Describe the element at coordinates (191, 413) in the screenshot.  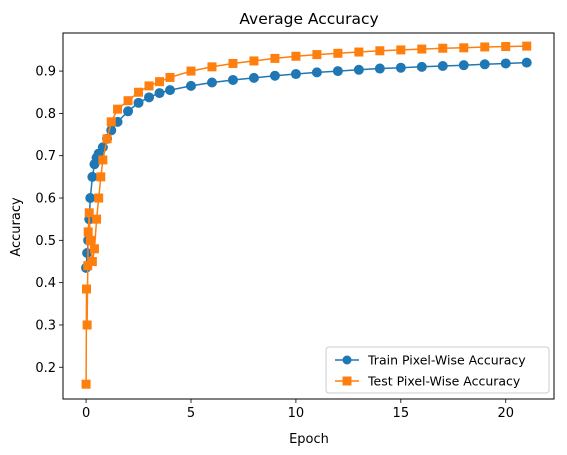
I see `x-tick-label: 5` at that location.